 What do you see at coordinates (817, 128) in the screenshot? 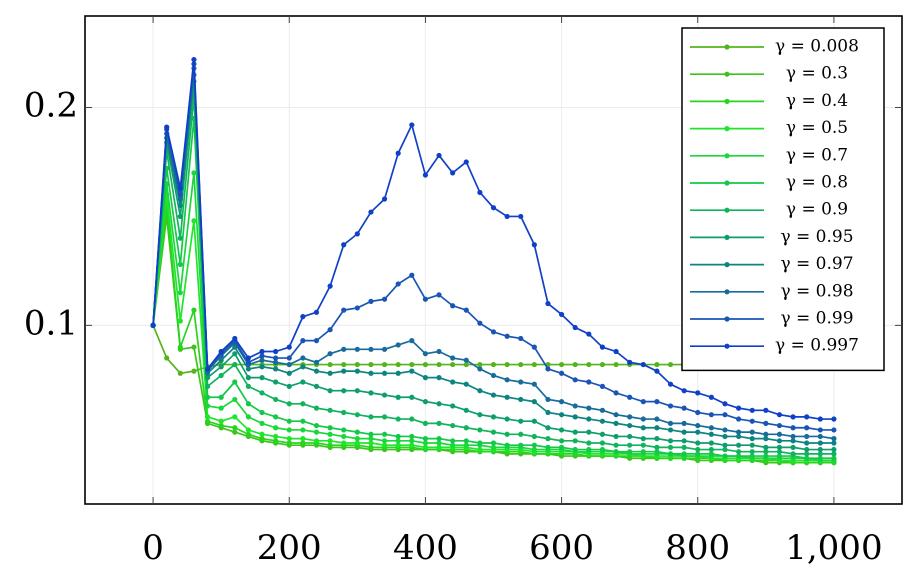
I see `legend-label: γ = 0.5` at bounding box center [817, 128].